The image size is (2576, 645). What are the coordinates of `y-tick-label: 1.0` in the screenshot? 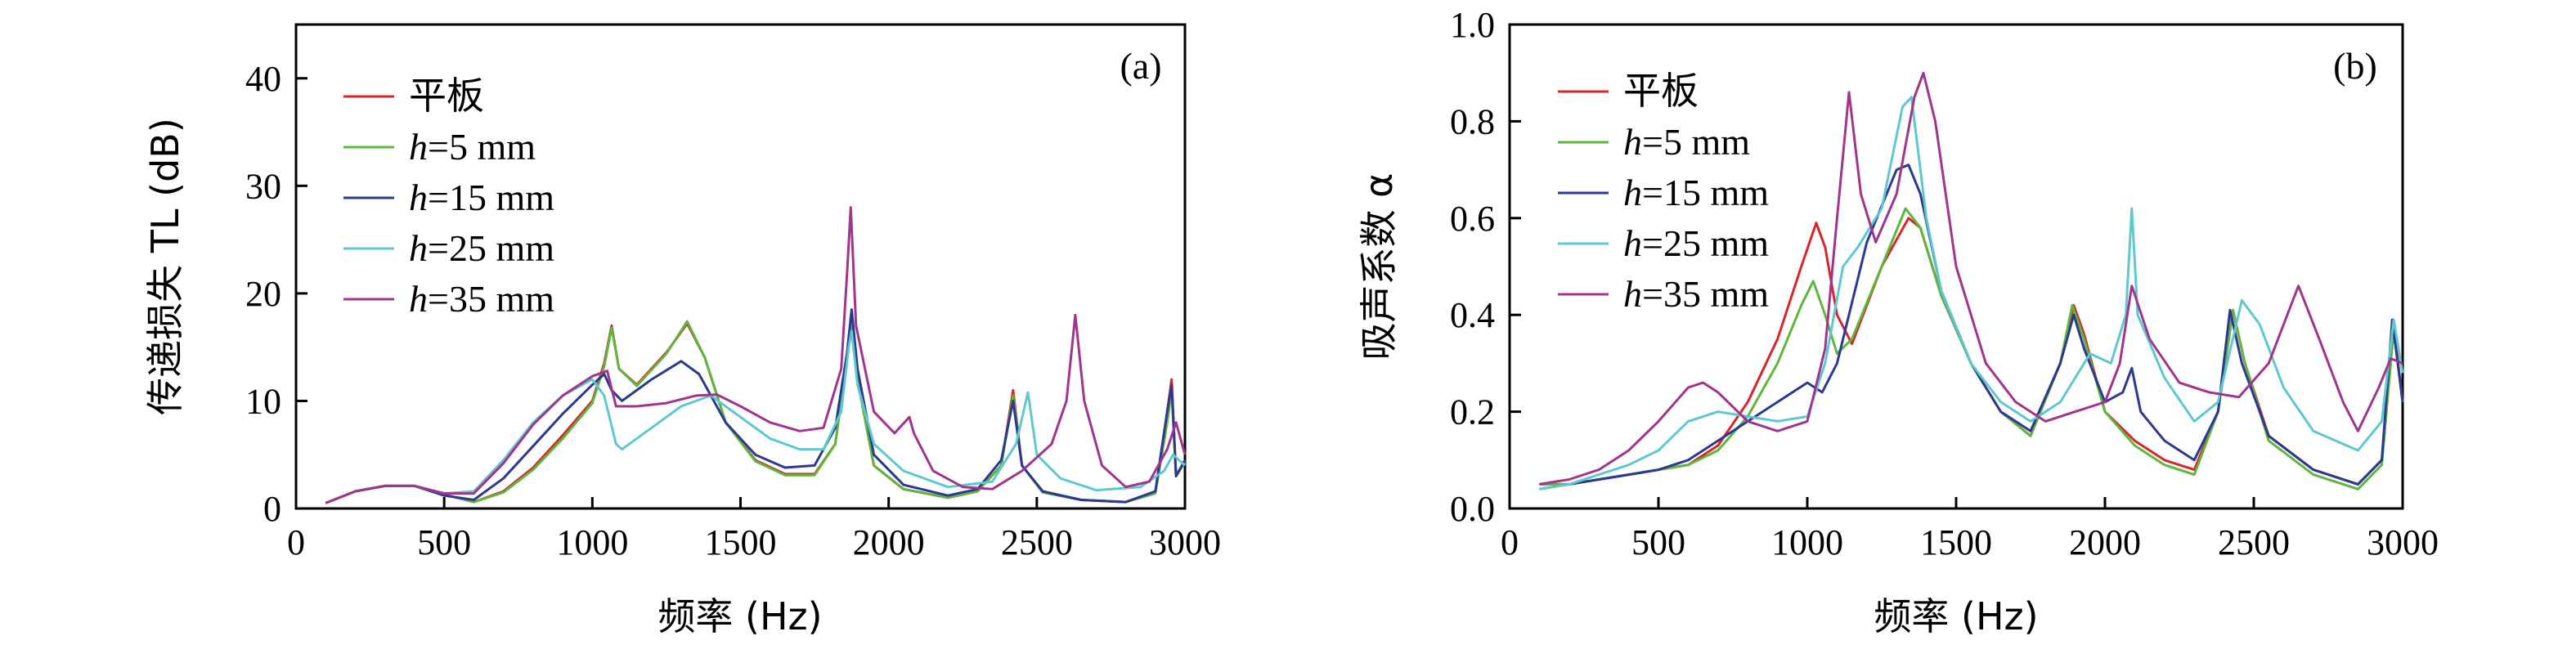 It's located at (1472, 25).